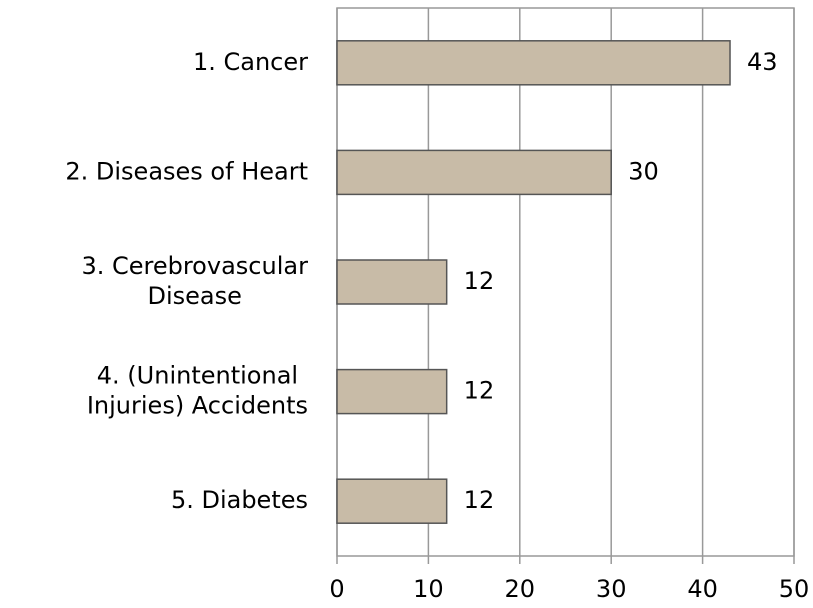 Image resolution: width=813 pixels, height=608 pixels. What do you see at coordinates (194, 281) in the screenshot?
I see `y-tick-label: 3. Cerebrovascular Disease` at bounding box center [194, 281].